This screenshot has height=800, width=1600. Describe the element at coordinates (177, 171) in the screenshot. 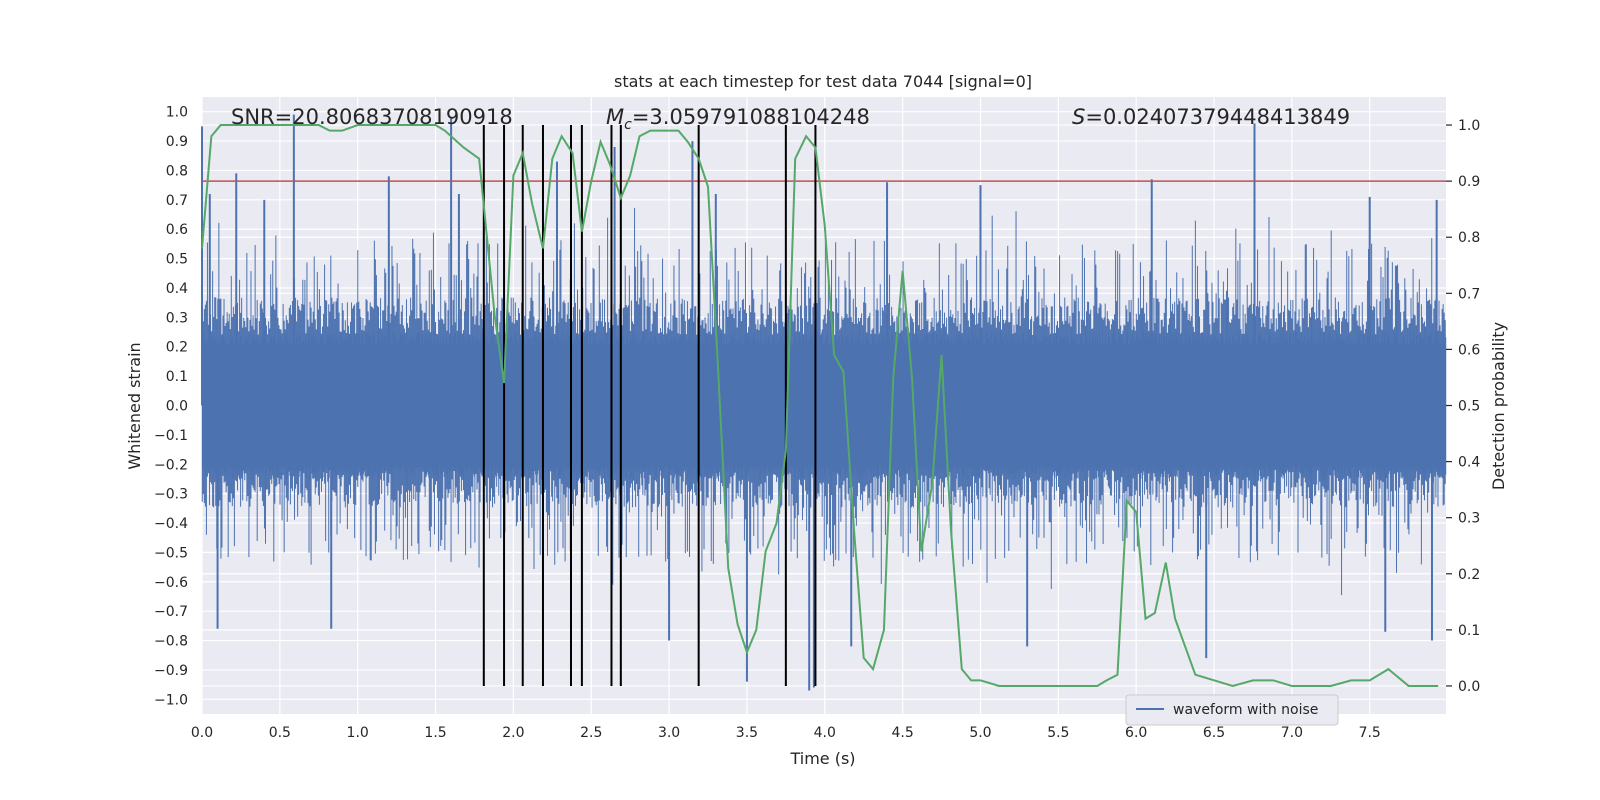

I see `left-y-tick-label: 0.8` at that location.